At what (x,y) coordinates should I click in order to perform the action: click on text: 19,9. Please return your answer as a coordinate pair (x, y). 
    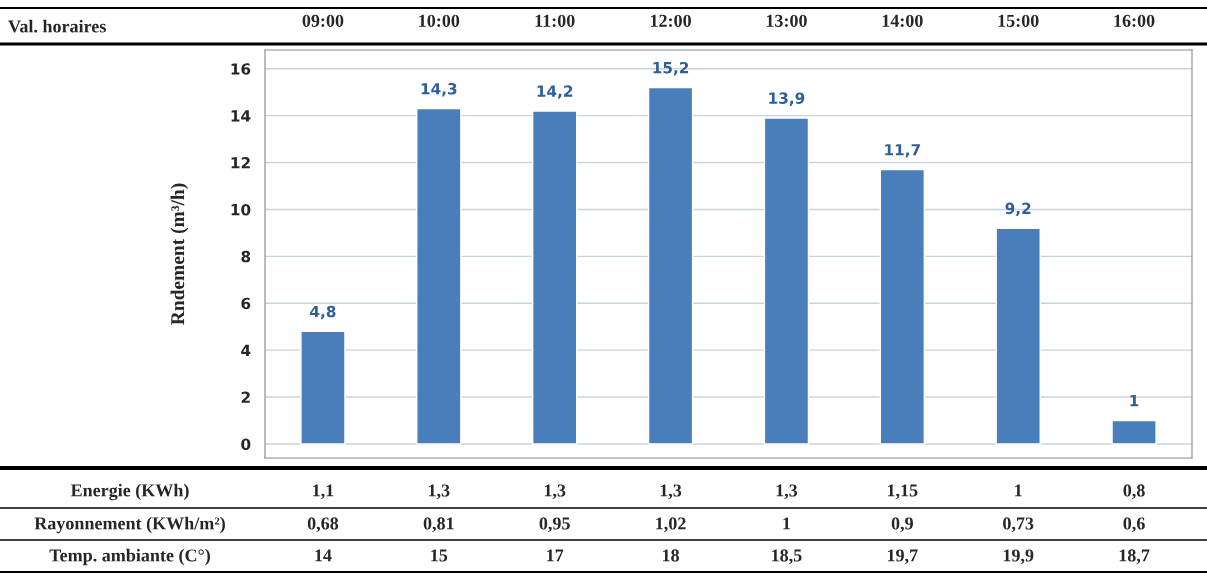
    Looking at the image, I should click on (1018, 557).